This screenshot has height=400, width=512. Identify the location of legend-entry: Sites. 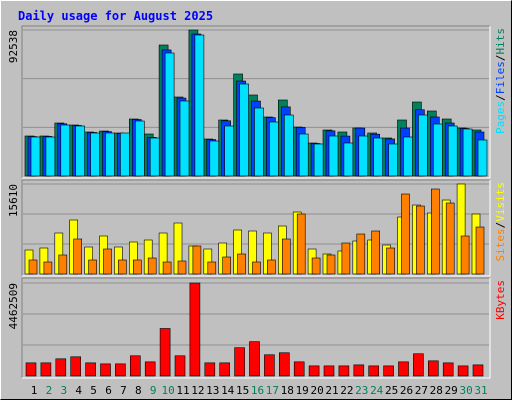
(500, 244).